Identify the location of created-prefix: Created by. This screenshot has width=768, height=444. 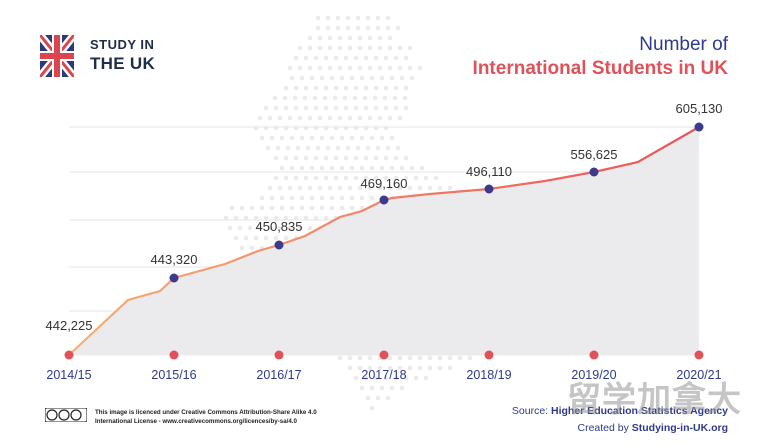
(604, 427).